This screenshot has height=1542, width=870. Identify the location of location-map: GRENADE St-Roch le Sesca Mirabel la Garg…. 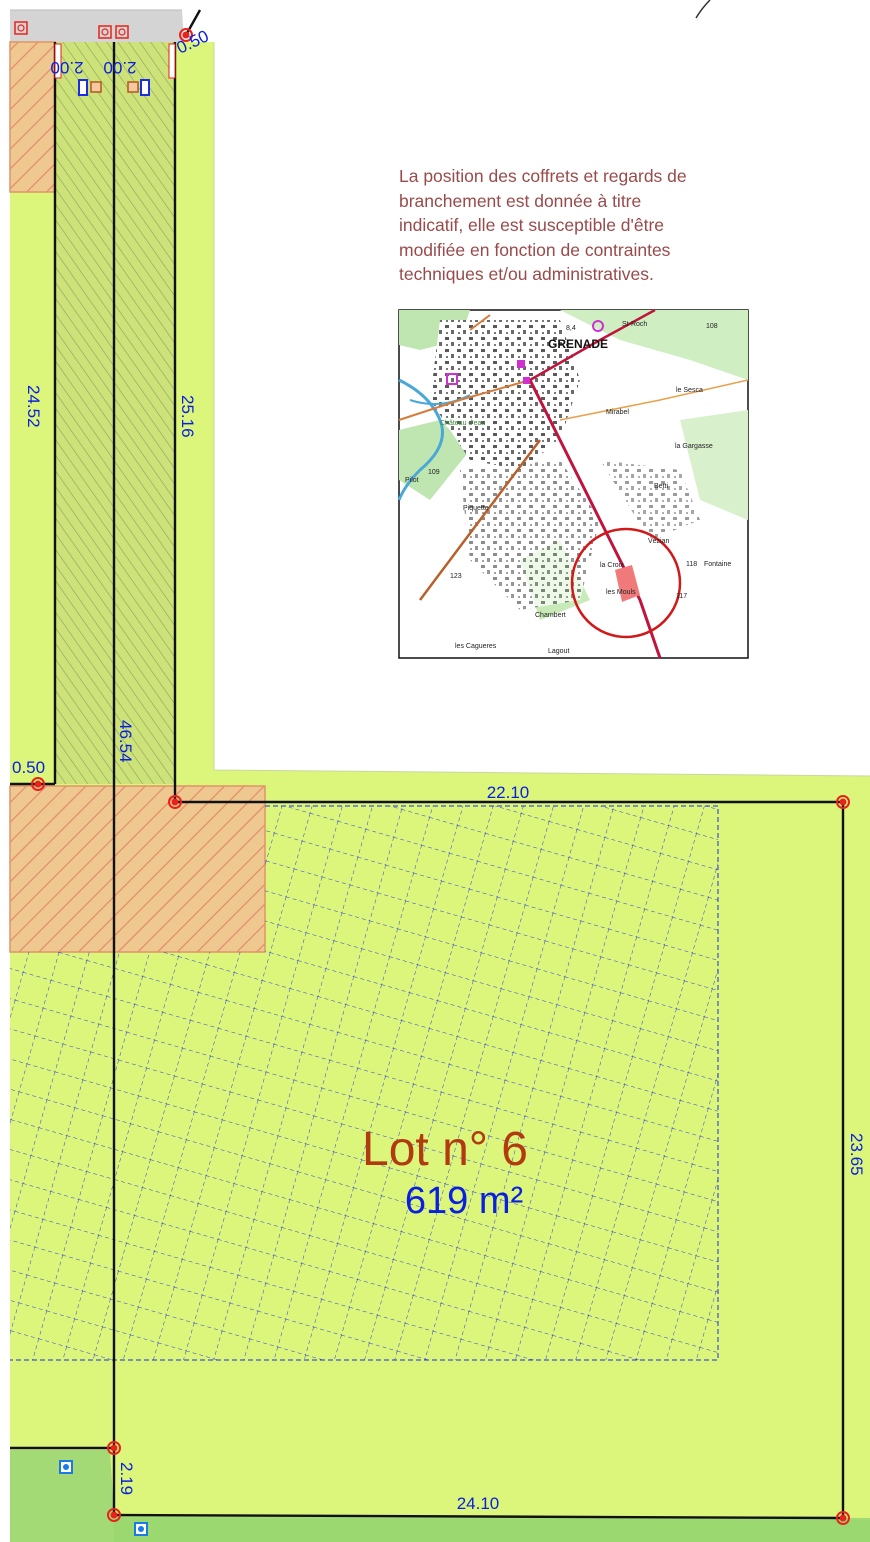
(573, 483).